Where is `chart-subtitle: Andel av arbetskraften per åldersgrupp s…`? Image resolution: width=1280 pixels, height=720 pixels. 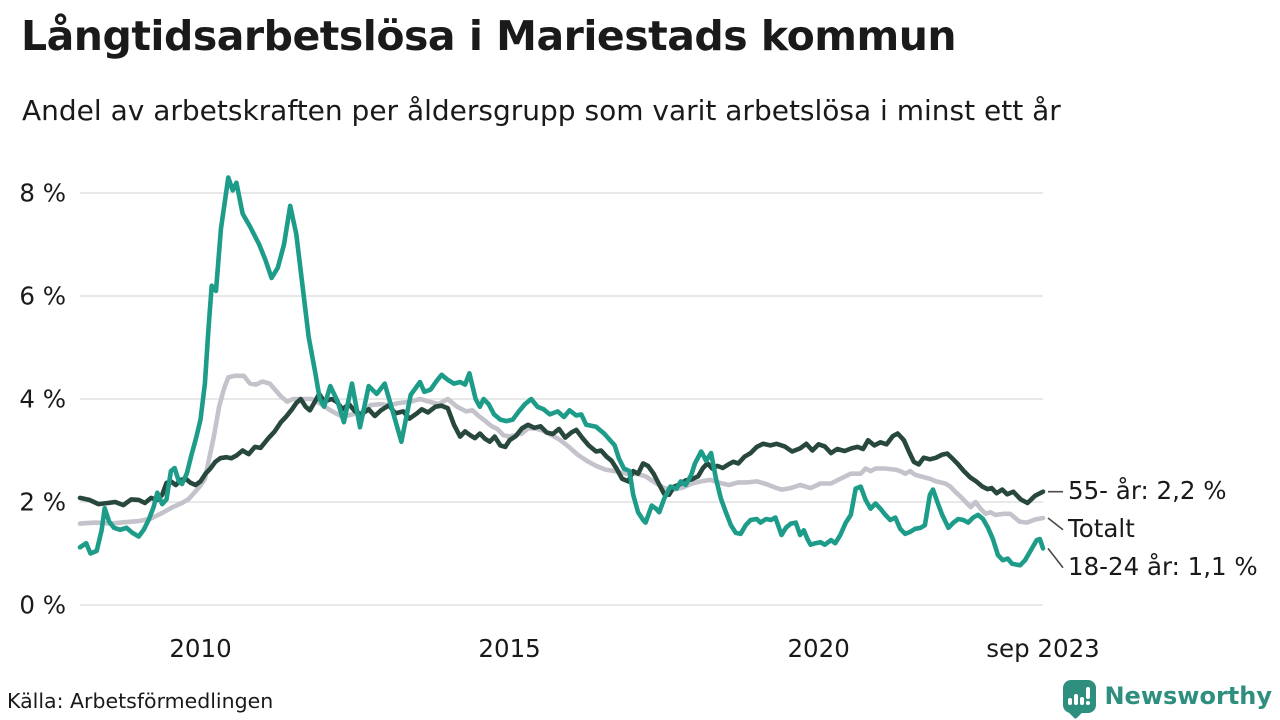 chart-subtitle: Andel av arbetskraften per åldersgrupp s… is located at coordinates (541, 110).